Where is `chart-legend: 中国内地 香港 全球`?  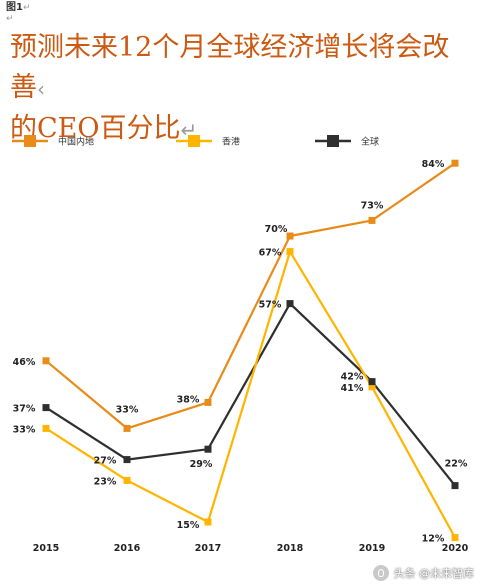 chart-legend: 中国内地 香港 全球 is located at coordinates (195, 141).